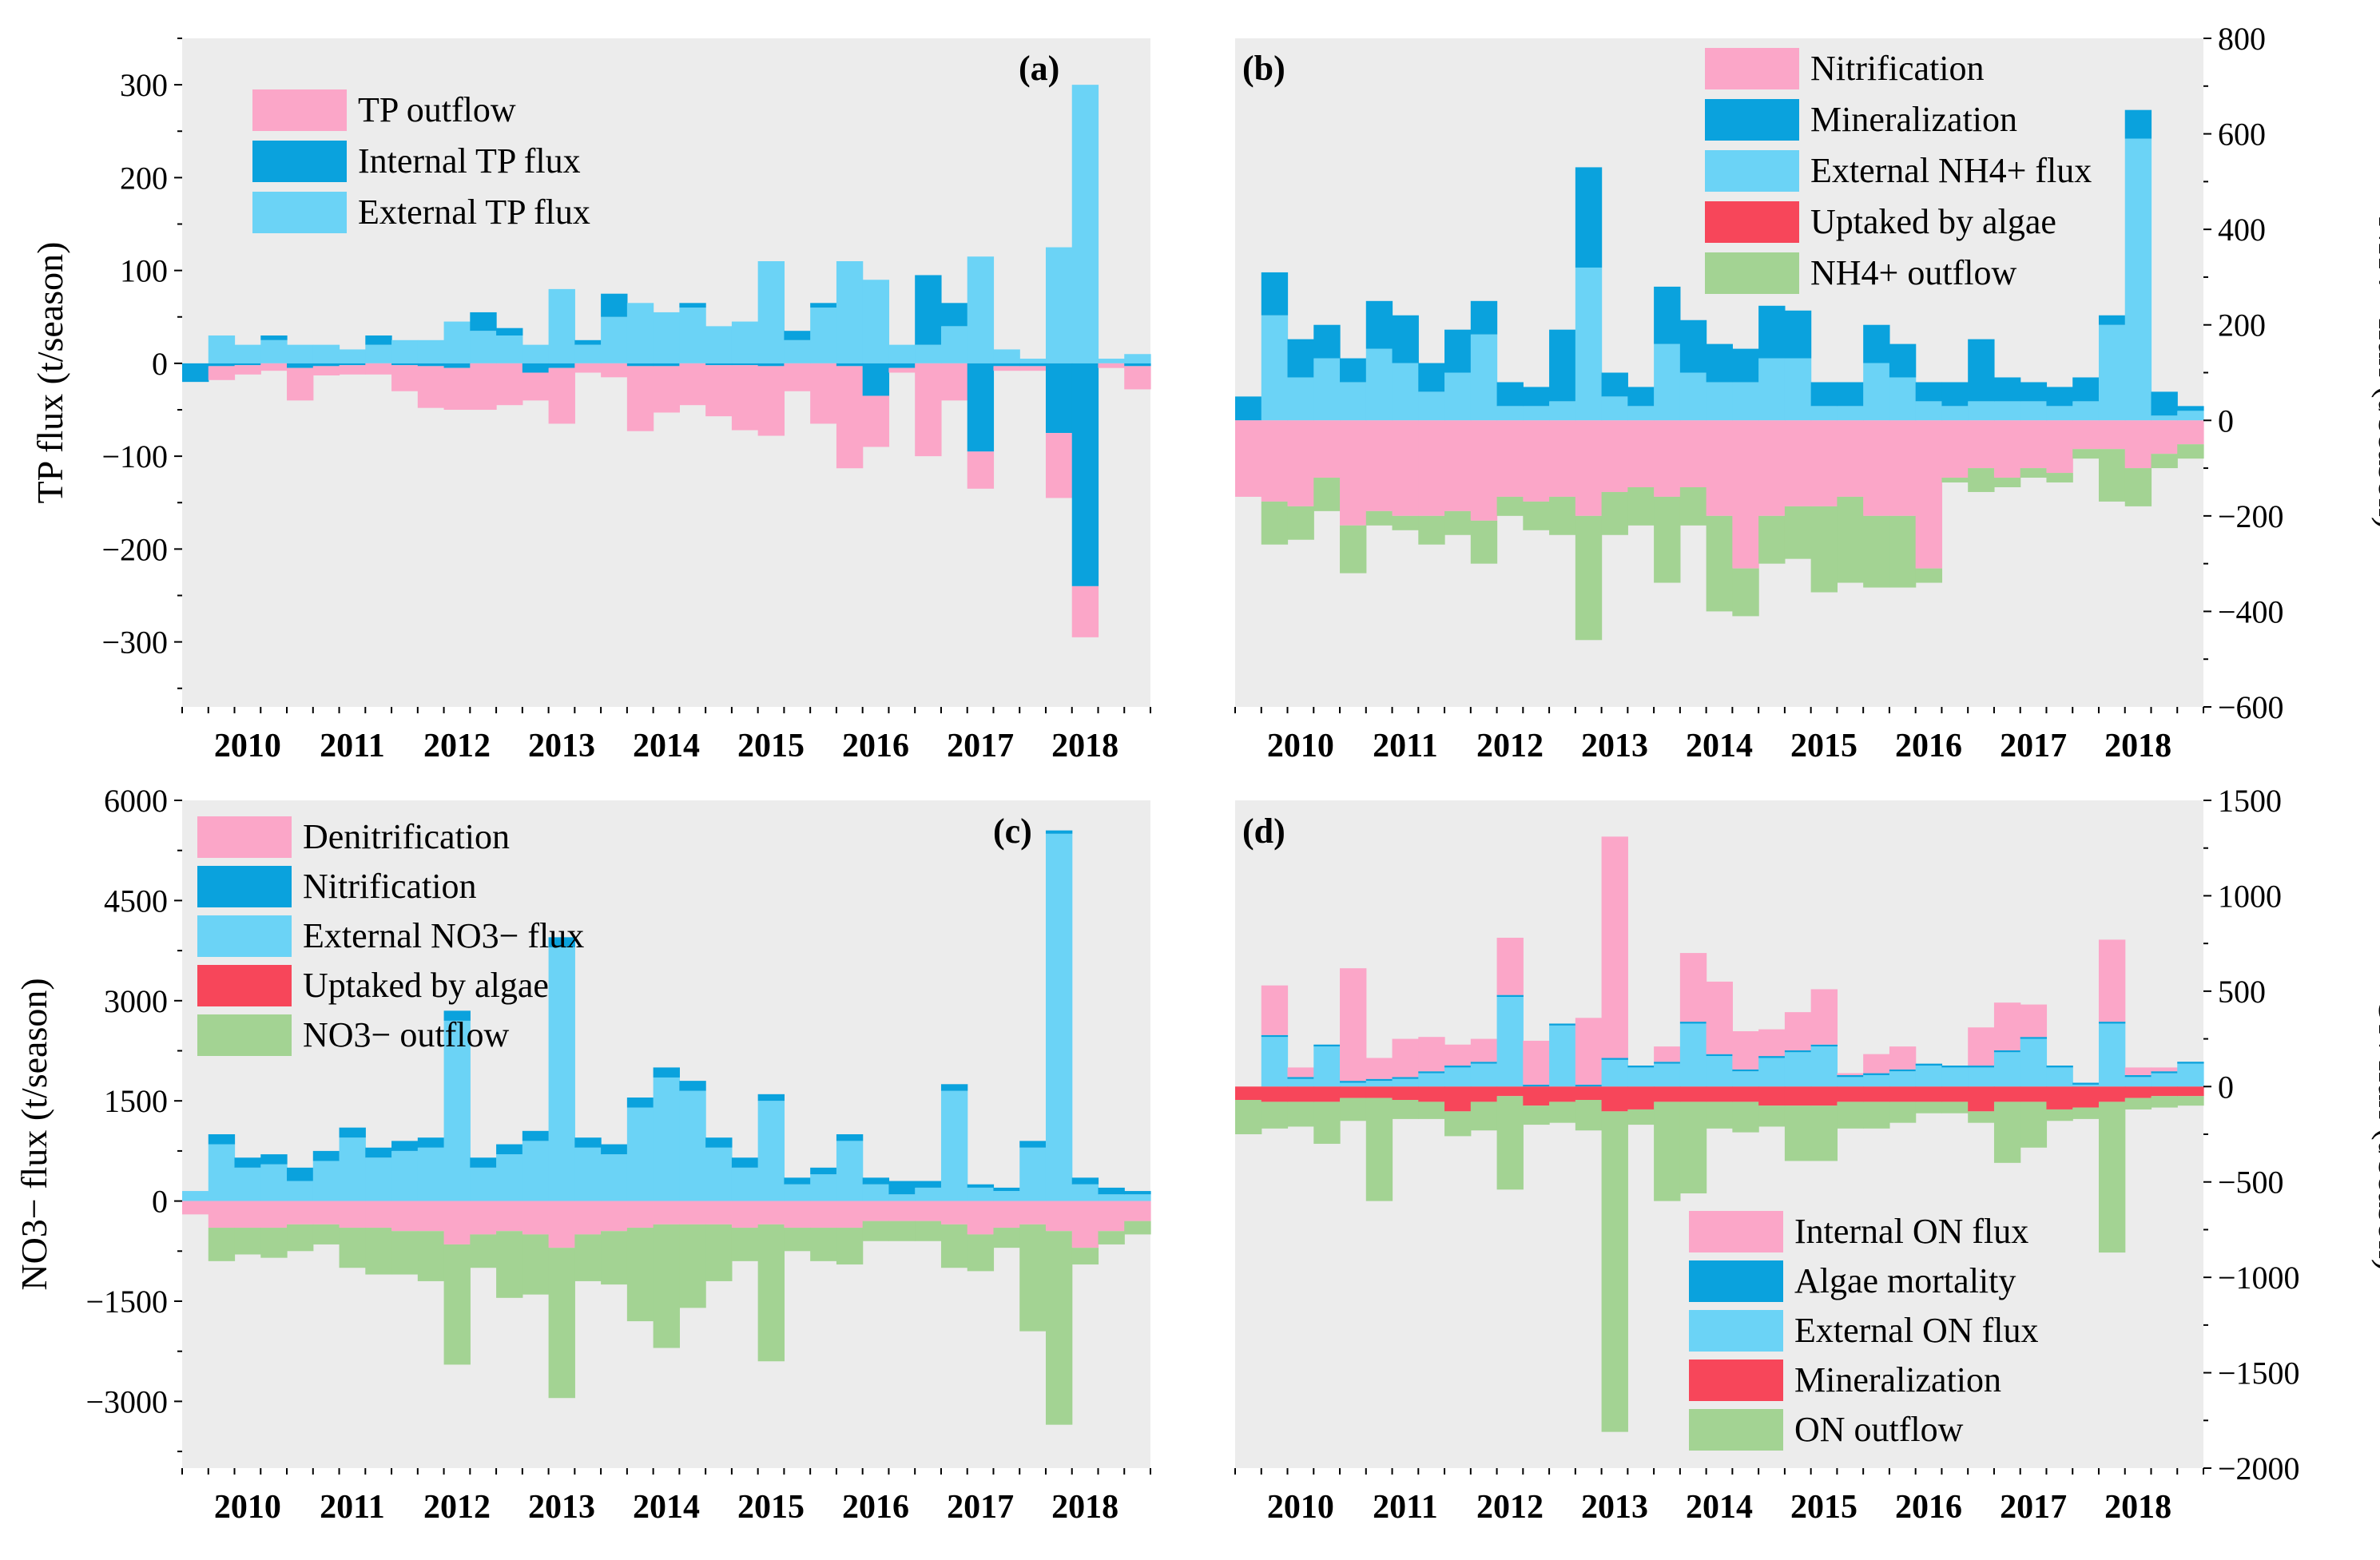  I want to click on x-year-label: 2015, so click(1824, 1507).